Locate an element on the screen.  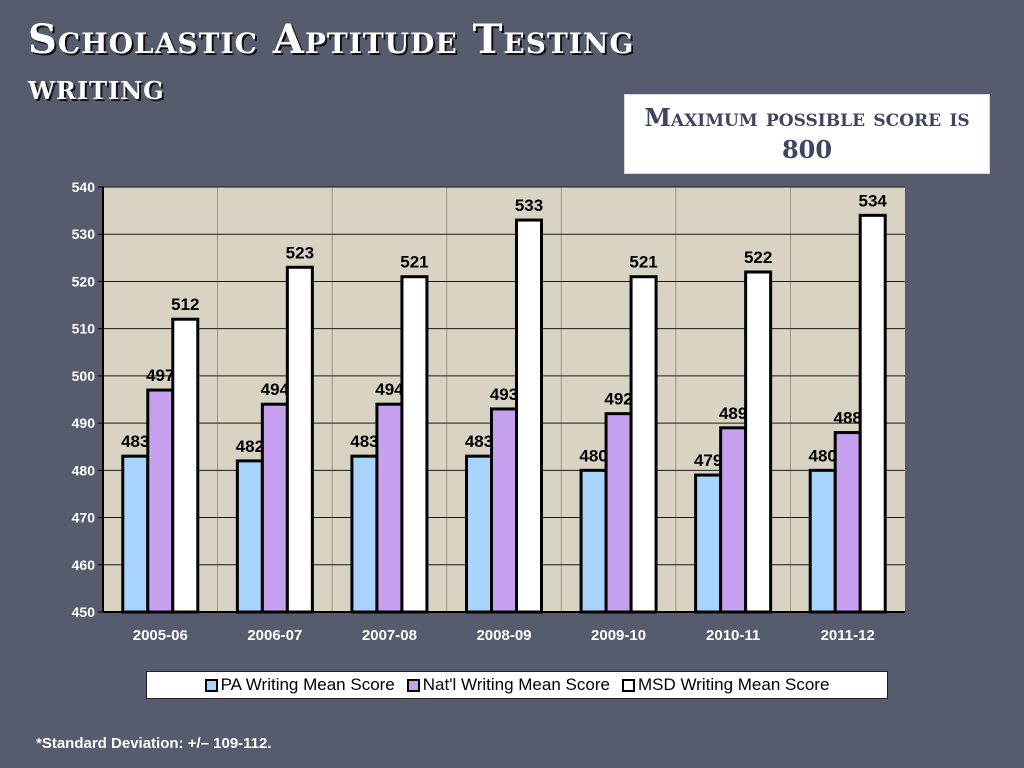
legend-item-msd: MSD Writing Mean Score is located at coordinates (725, 685).